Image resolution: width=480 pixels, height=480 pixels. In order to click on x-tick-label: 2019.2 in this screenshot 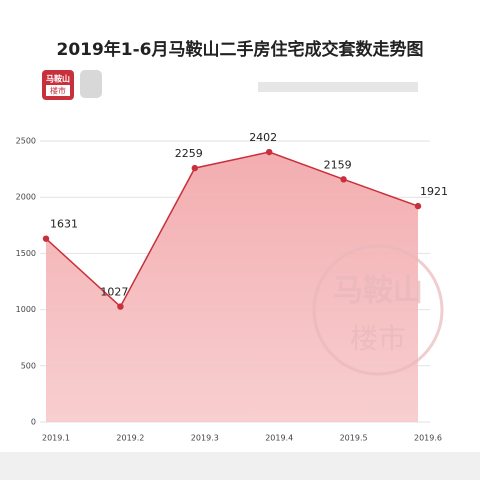, I will do `click(130, 438)`.